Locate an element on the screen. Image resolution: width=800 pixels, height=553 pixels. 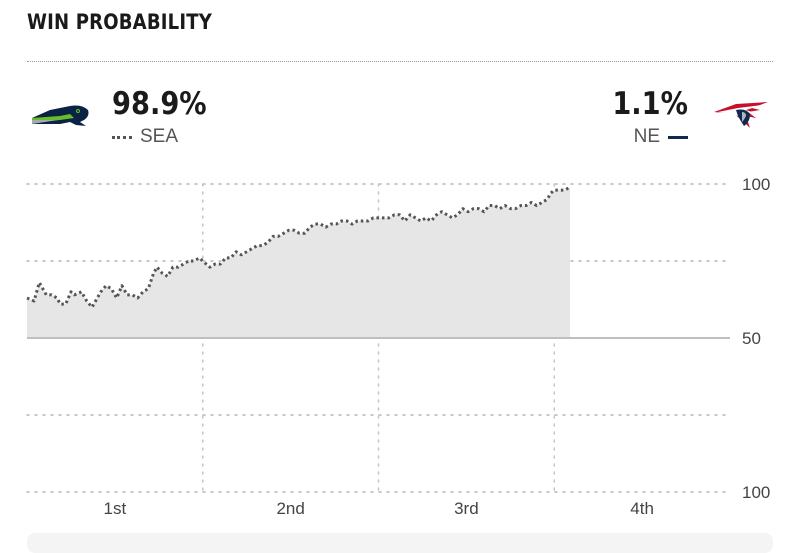
next-card-edge is located at coordinates (400, 543).